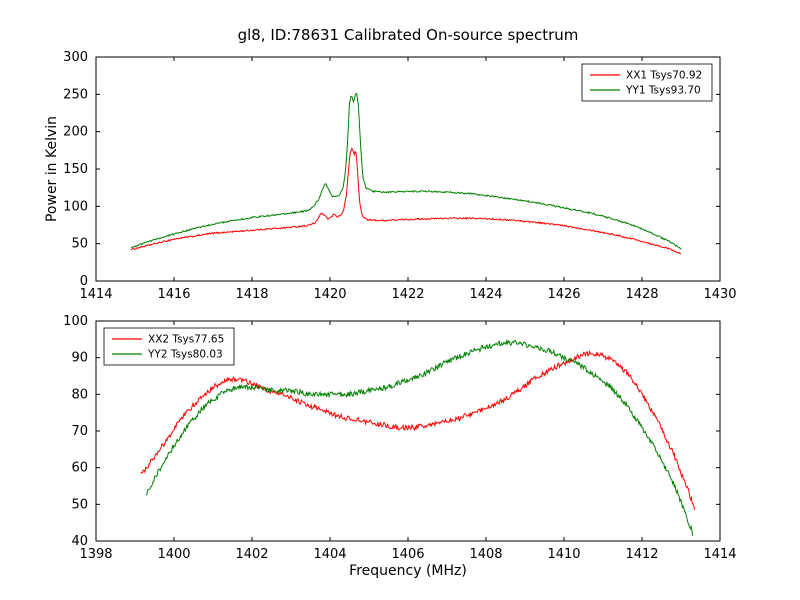  I want to click on x-tick-label: 1416, so click(173, 294).